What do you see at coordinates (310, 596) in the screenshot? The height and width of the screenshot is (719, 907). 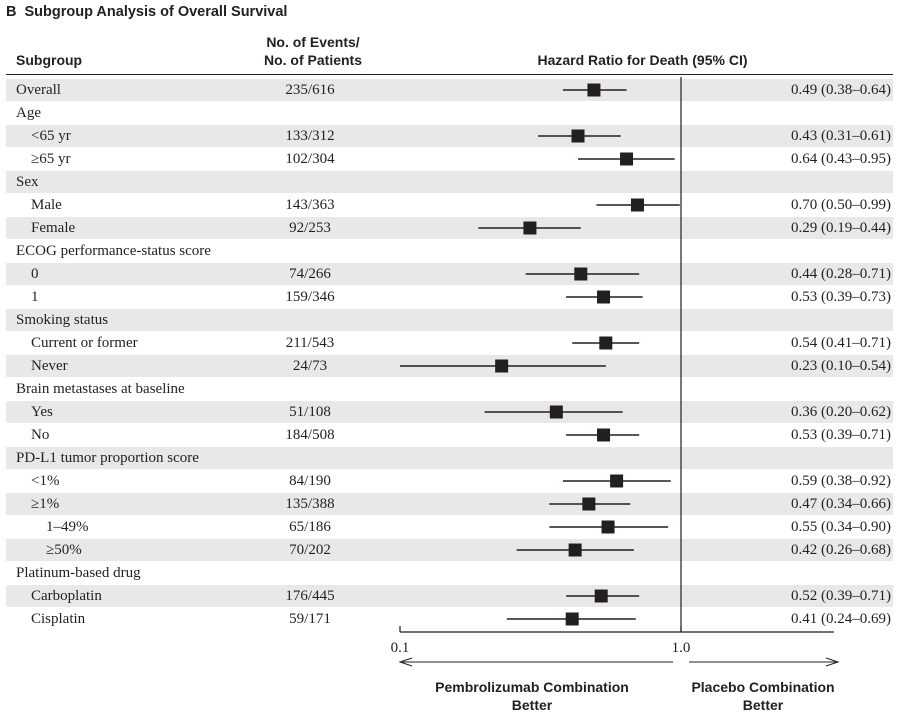 I see `events-value: 176/445` at bounding box center [310, 596].